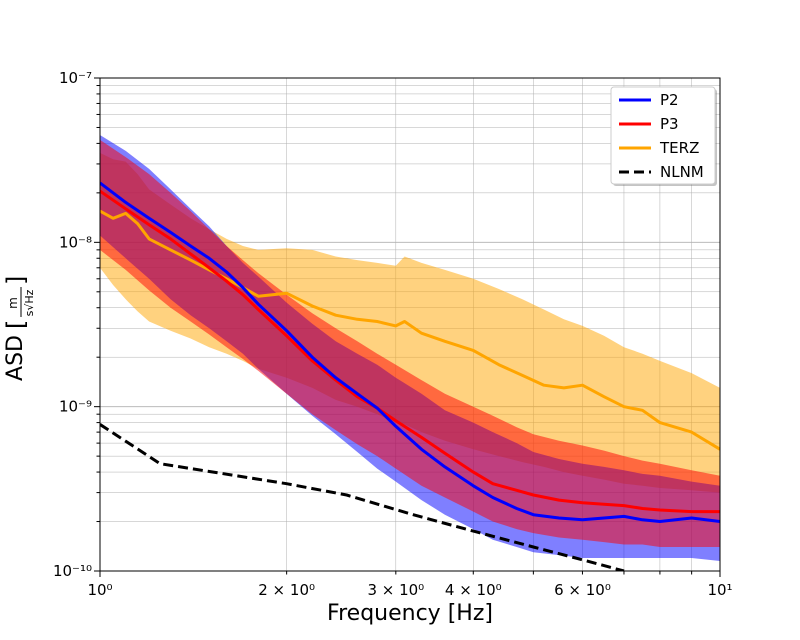 This screenshot has width=800, height=640. I want to click on y-unit-denominator: s√Hz, so click(29, 302).